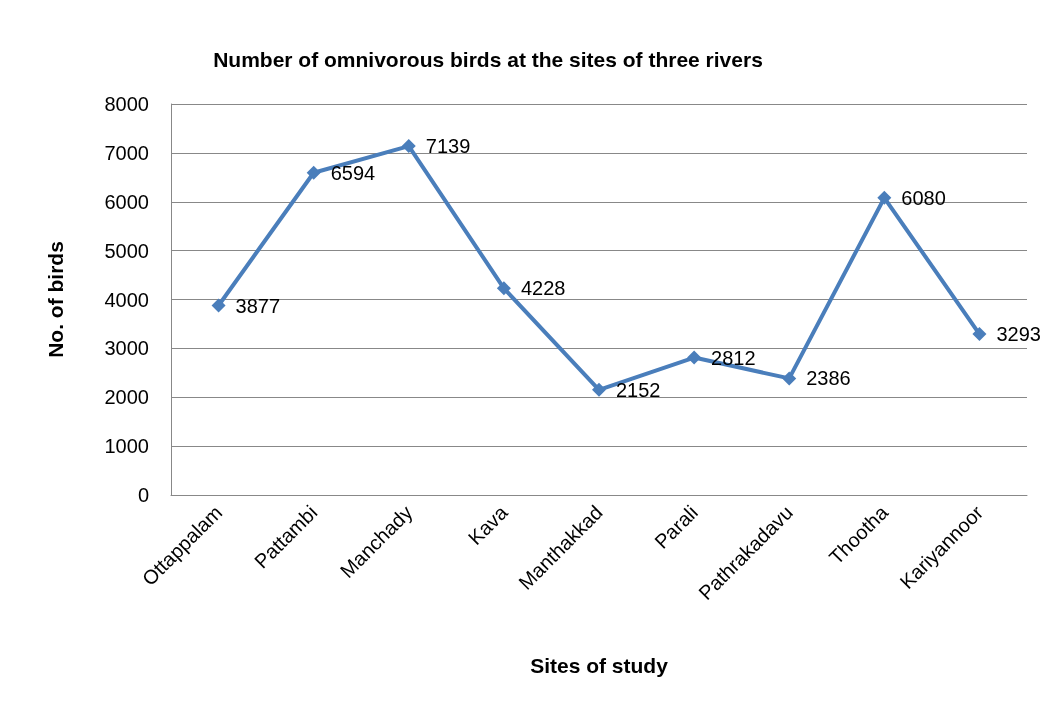 The width and height of the screenshot is (1064, 718). Describe the element at coordinates (353, 172) in the screenshot. I see `data-label: 6594` at that location.